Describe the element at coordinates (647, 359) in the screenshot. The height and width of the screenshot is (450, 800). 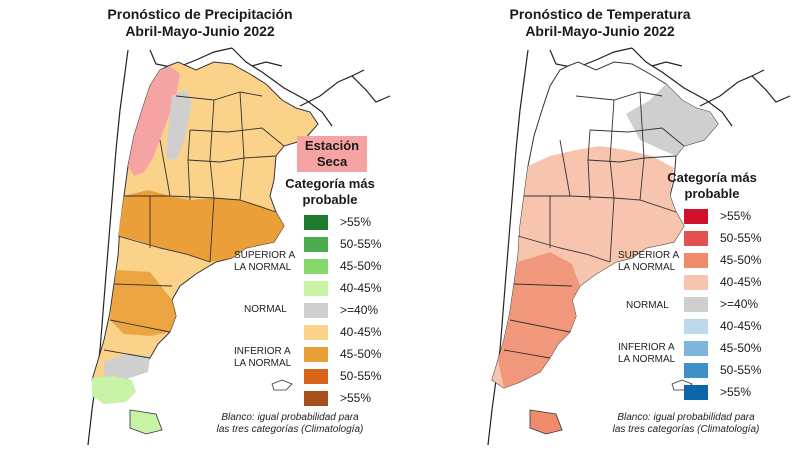
I see `temp-group-inferior-line2: LA NORMAL` at that location.